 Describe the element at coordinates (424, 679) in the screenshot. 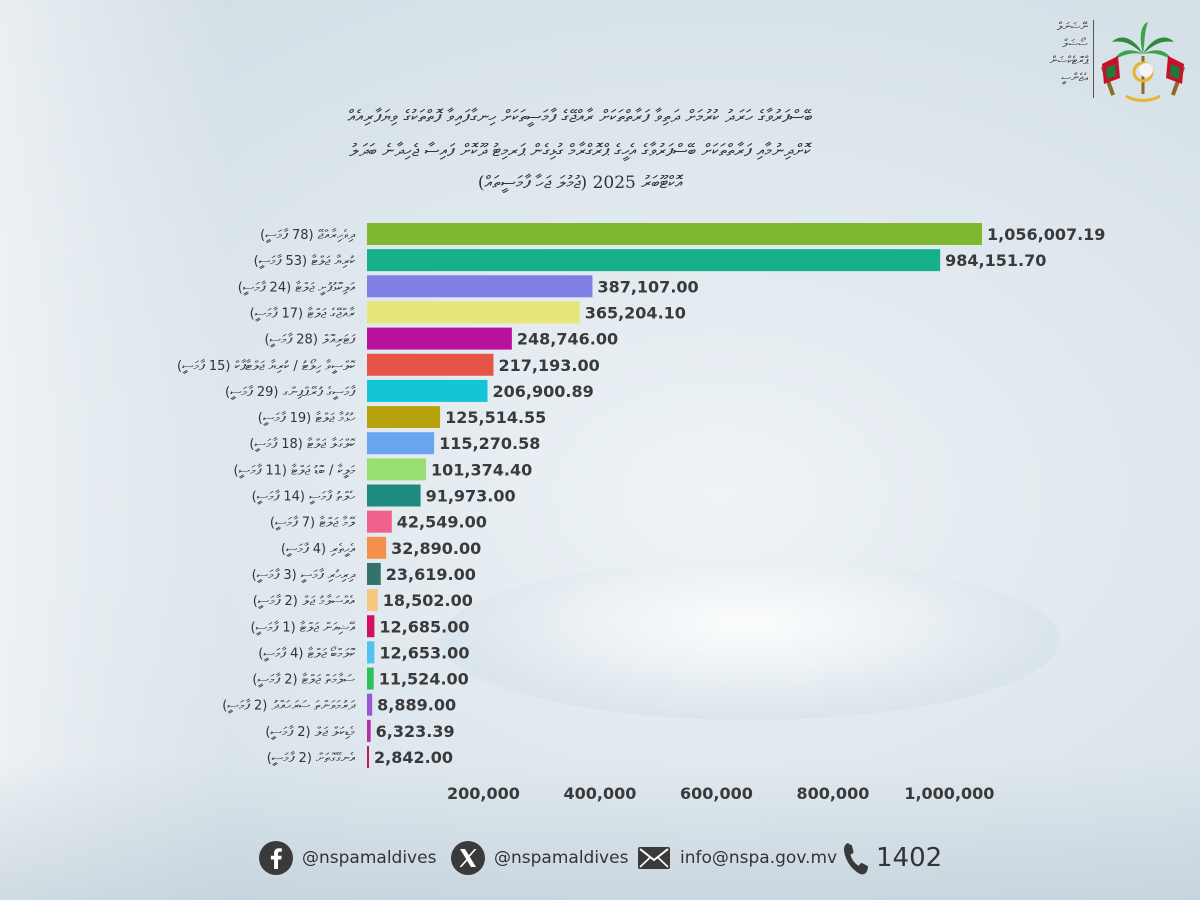

I see `value-label: 11,524.00` at that location.